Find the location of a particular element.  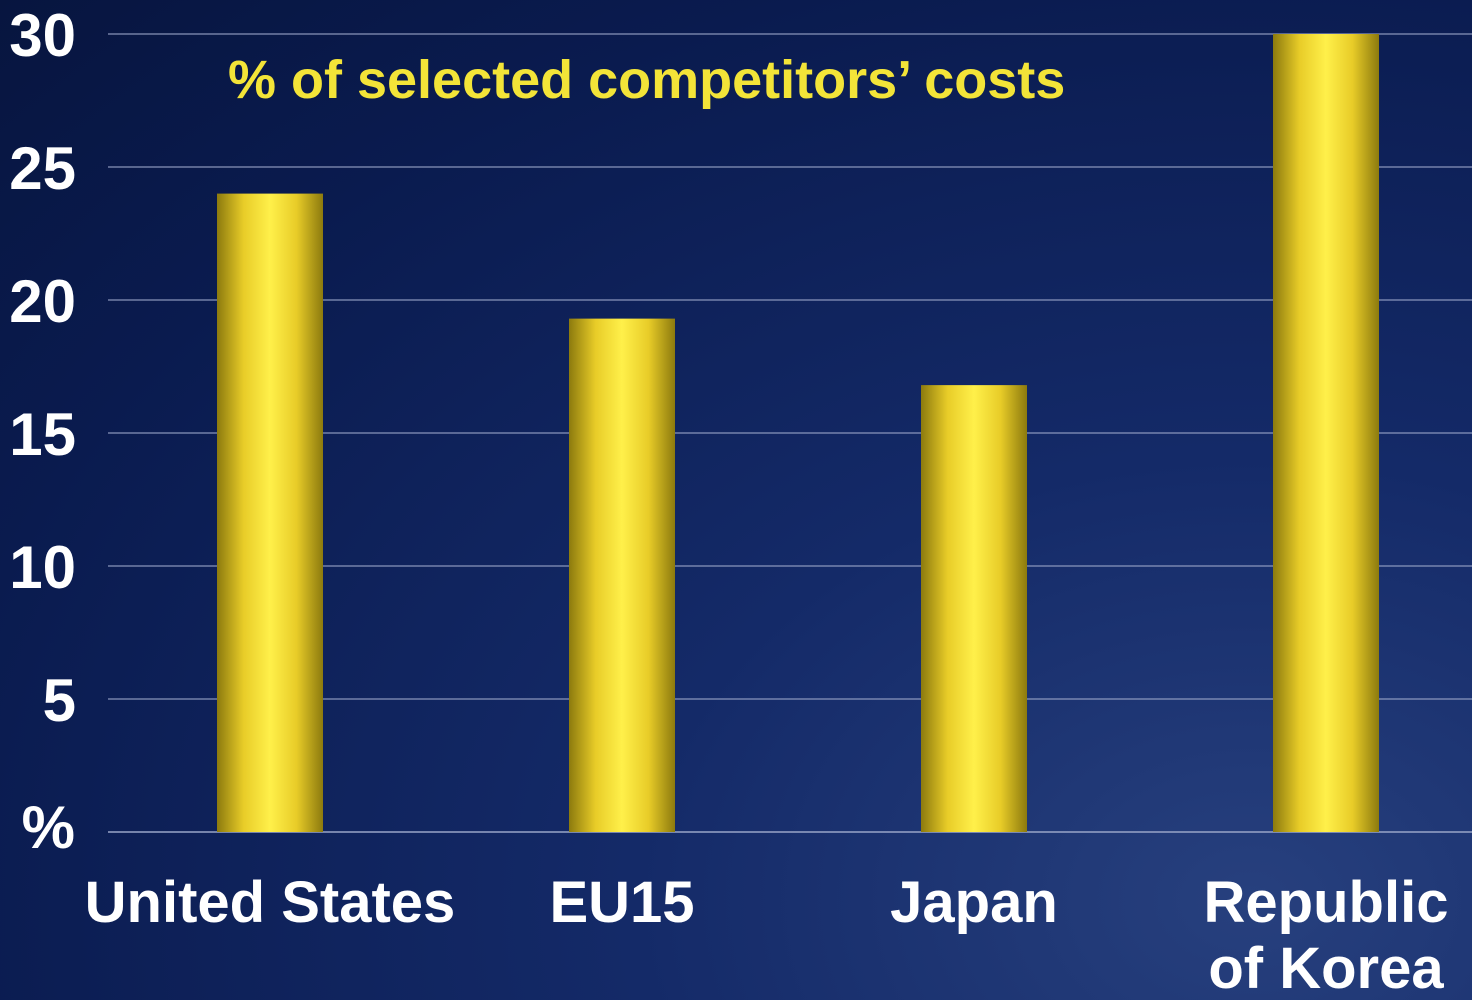

x-category-label: Japan is located at coordinates (974, 902).